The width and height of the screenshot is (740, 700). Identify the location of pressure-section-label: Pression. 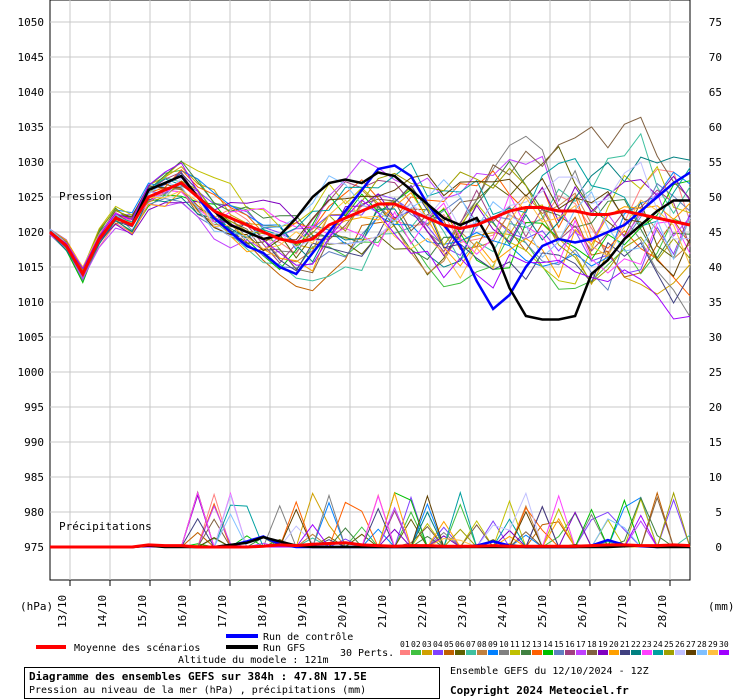
(85, 196).